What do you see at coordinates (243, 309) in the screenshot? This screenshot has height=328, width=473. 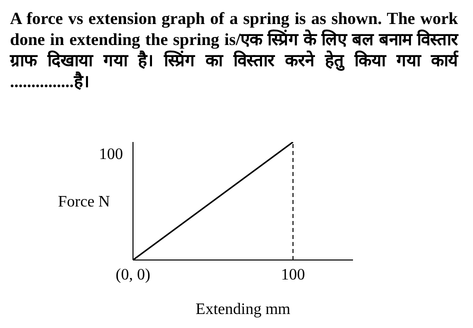 I see `x-axis-title: Extending mm` at bounding box center [243, 309].